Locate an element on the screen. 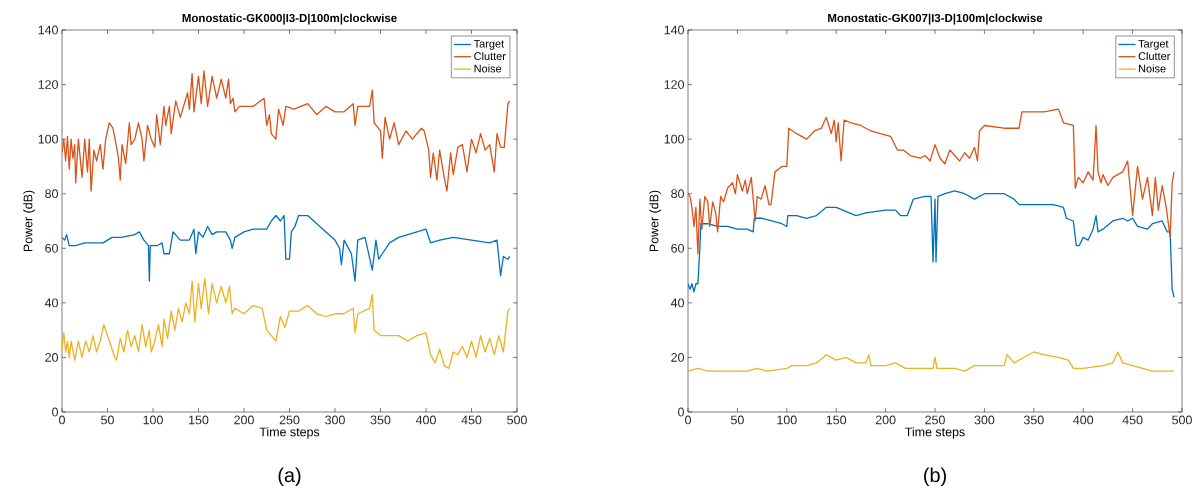 This screenshot has height=501, width=1193. text: (b) is located at coordinates (935, 477).